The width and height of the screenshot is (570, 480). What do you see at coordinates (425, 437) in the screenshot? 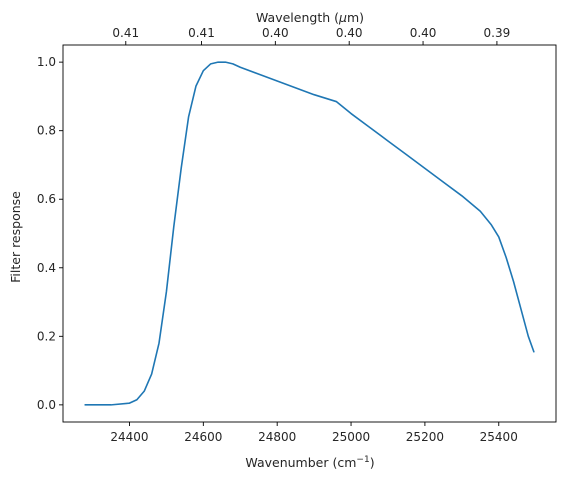
I see `x-tick-label-4: 25200` at bounding box center [425, 437].